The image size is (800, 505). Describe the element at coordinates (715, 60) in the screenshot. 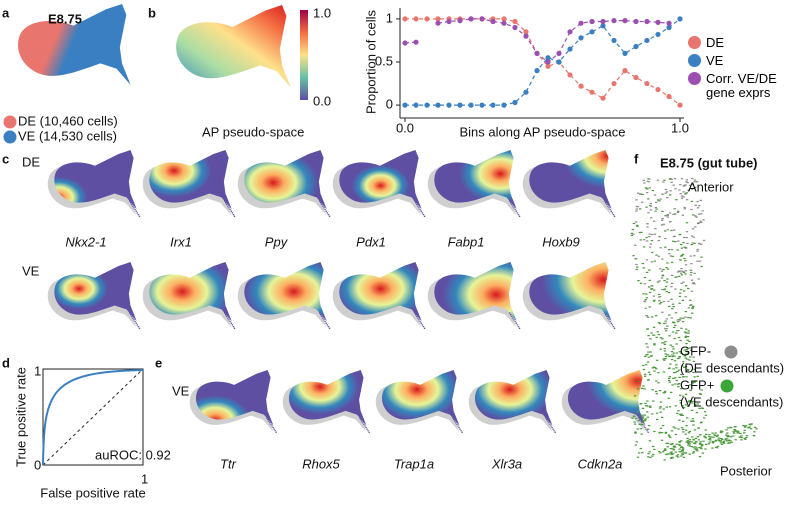

I see `legend-text: VE` at that location.